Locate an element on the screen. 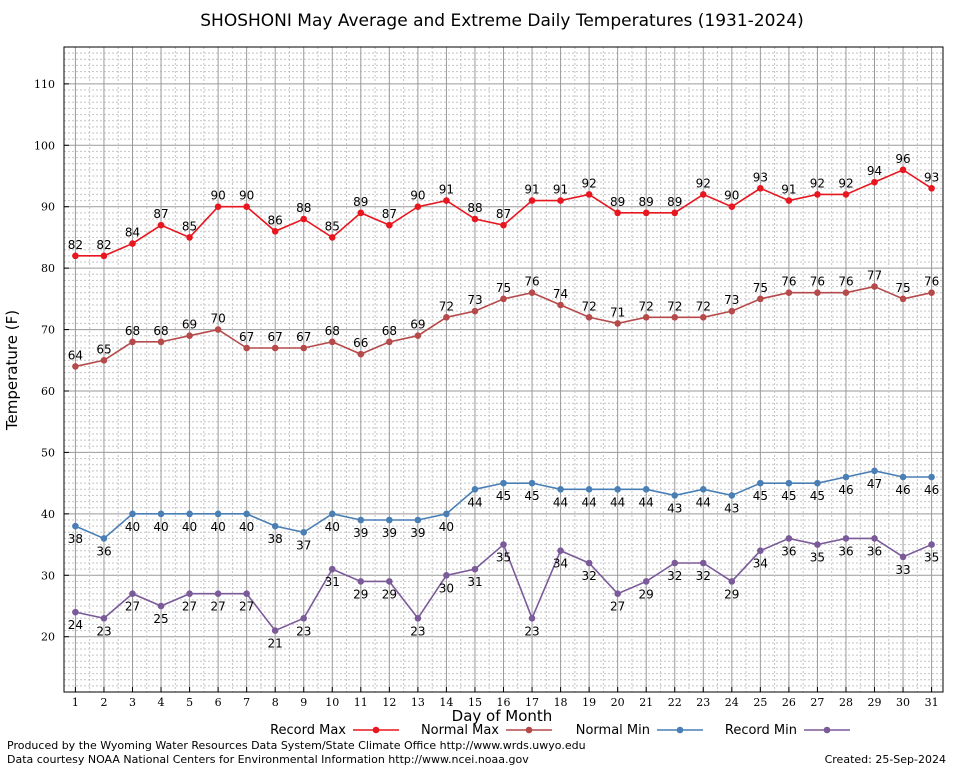 The height and width of the screenshot is (768, 954). normal-max-data-label: 77 is located at coordinates (874, 276).